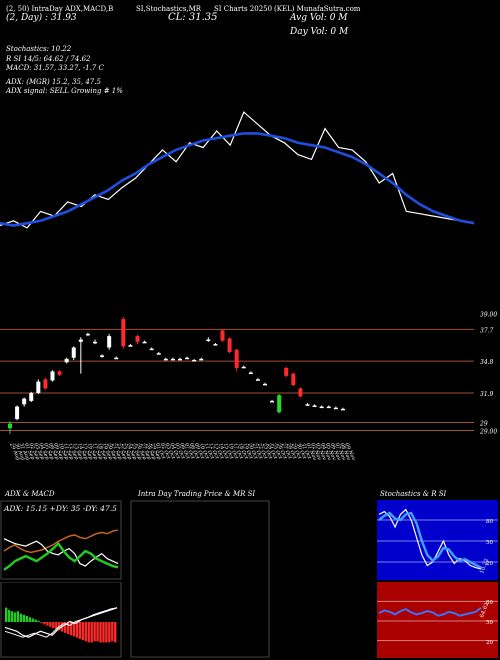  What do you see at coordinates (64, 91) in the screenshot?
I see `adx-signal: ADX signal: SELL Growing # 1%` at bounding box center [64, 91].